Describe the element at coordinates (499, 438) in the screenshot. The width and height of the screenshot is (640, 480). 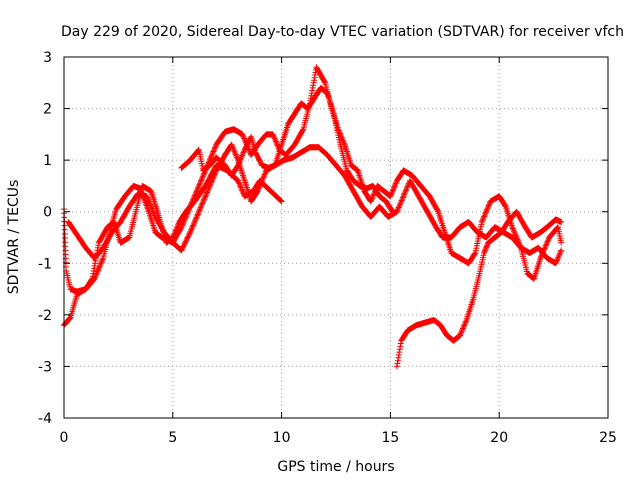
I see `x-tick-label: 20` at that location.